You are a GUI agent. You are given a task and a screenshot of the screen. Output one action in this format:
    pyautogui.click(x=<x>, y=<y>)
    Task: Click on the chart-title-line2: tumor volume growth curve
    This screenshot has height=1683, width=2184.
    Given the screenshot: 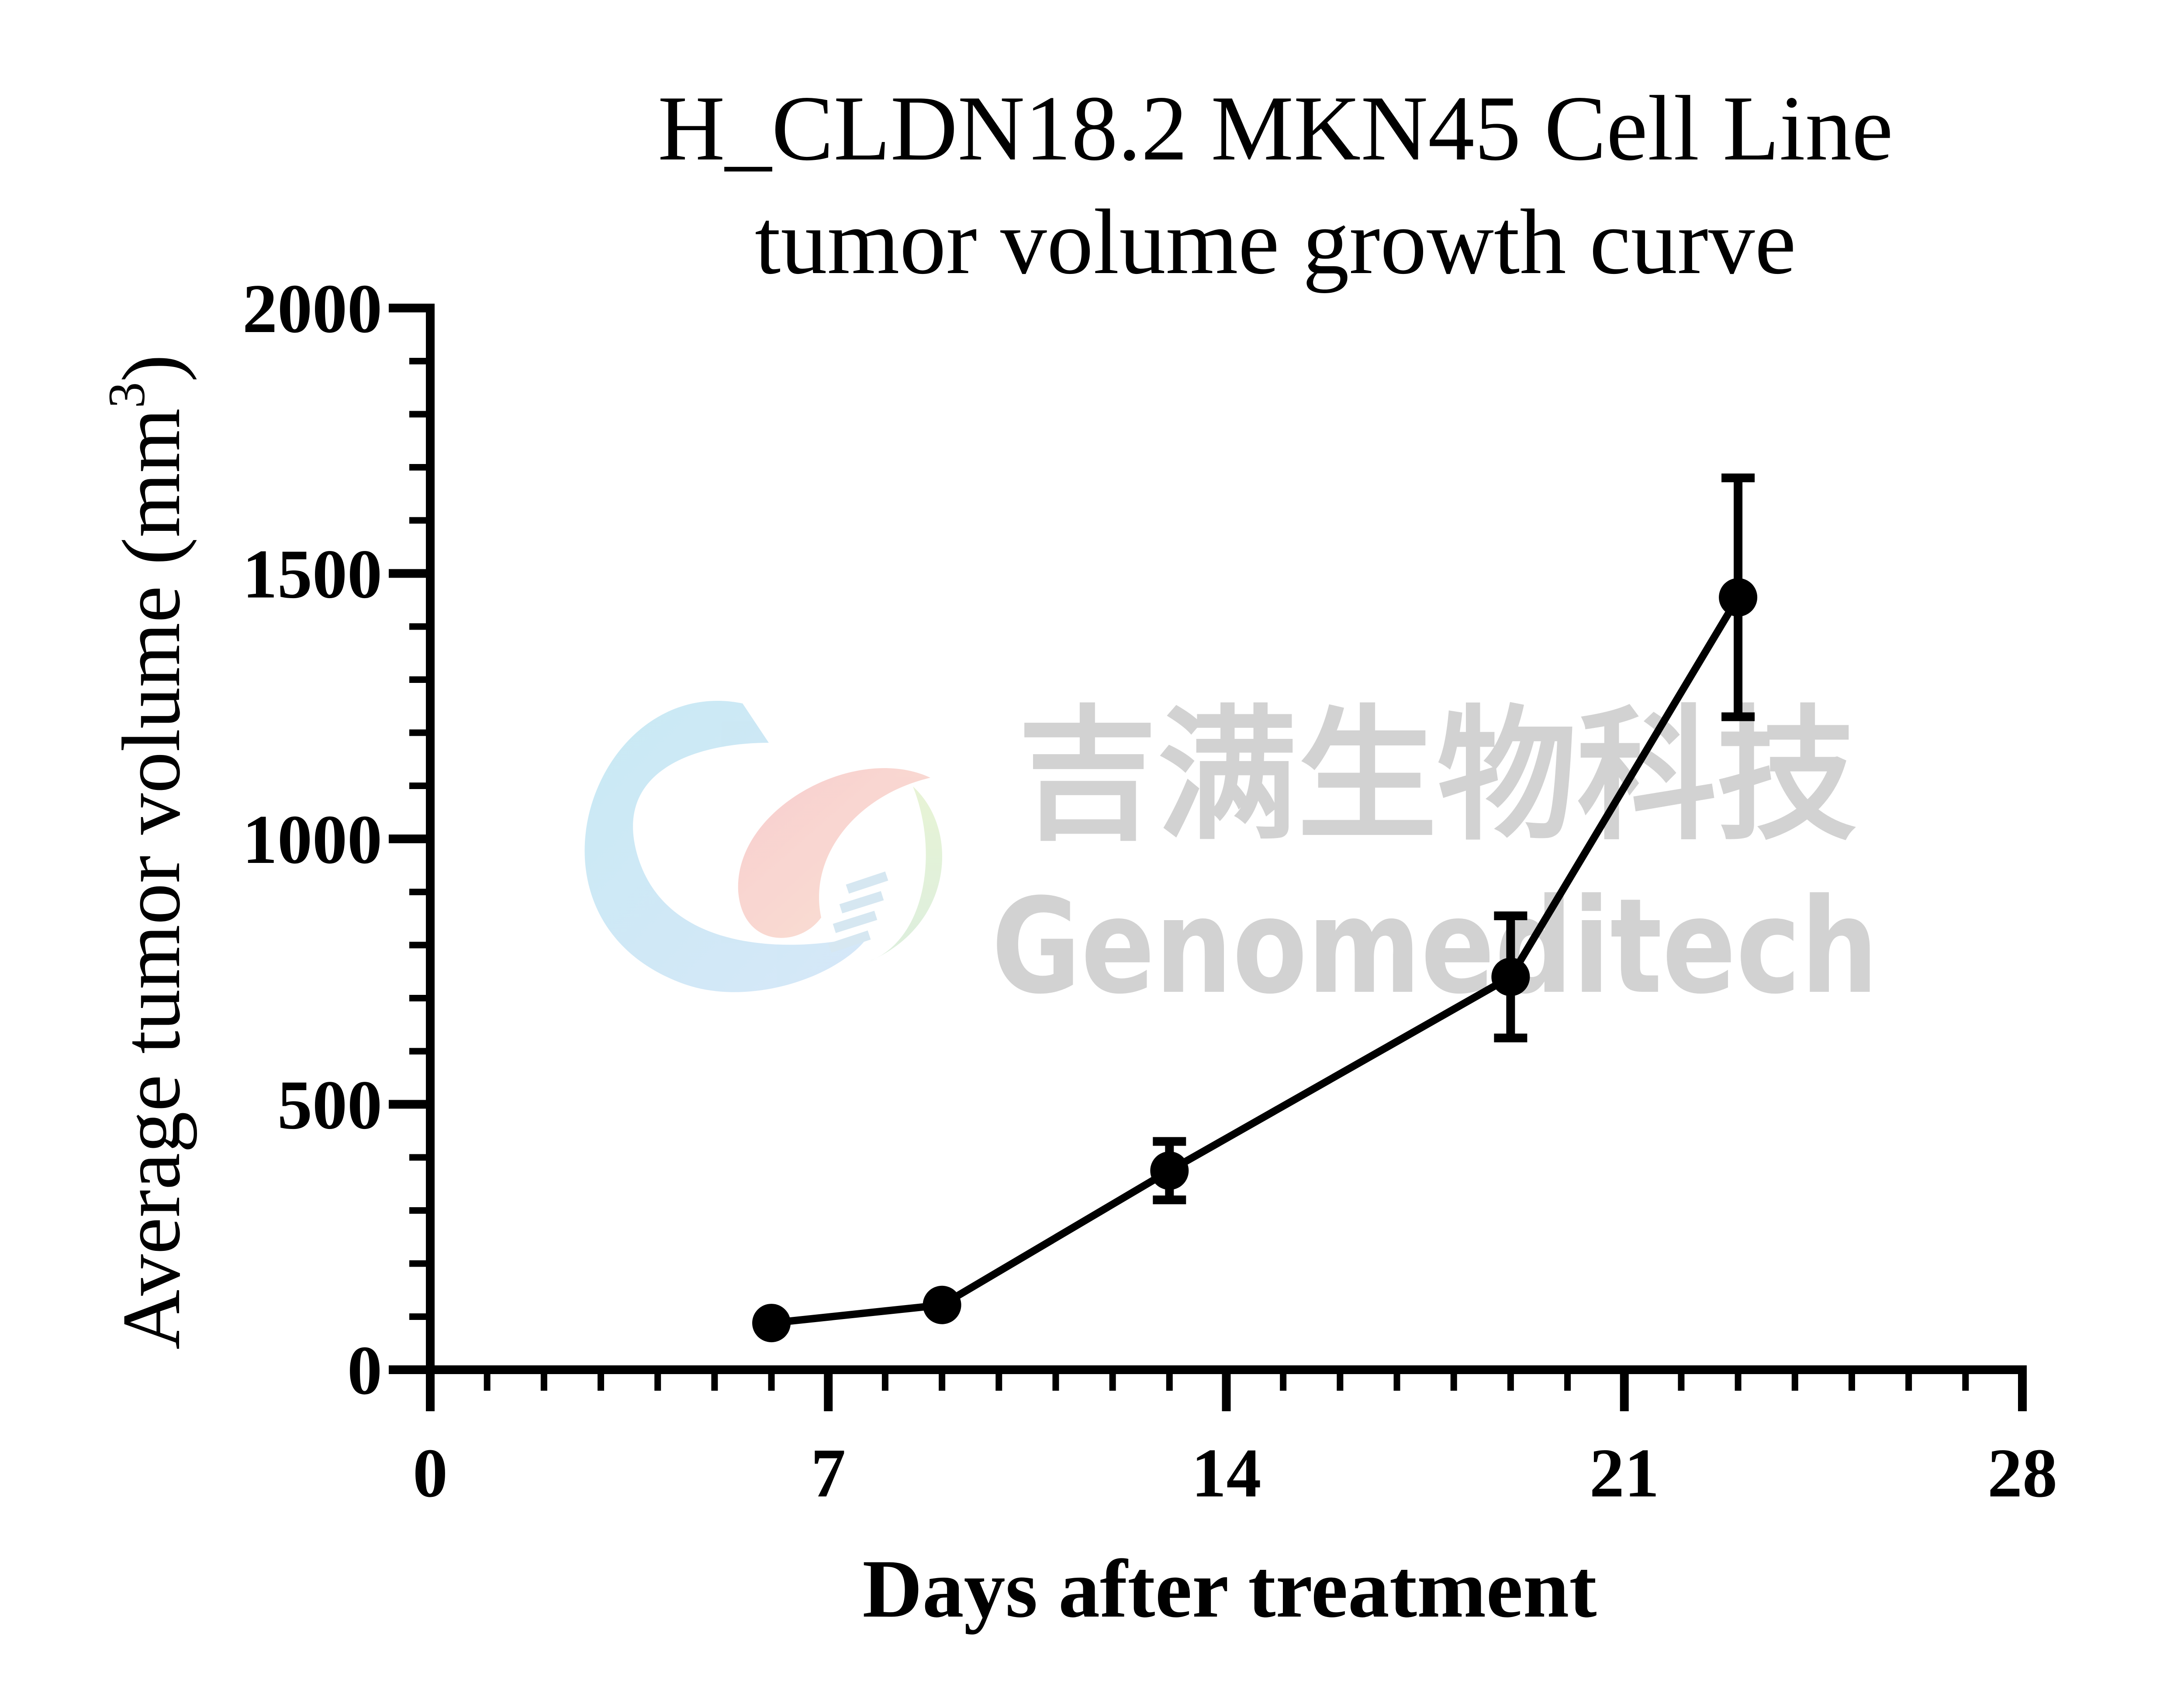 What is the action you would take?
    pyautogui.click(x=1275, y=242)
    